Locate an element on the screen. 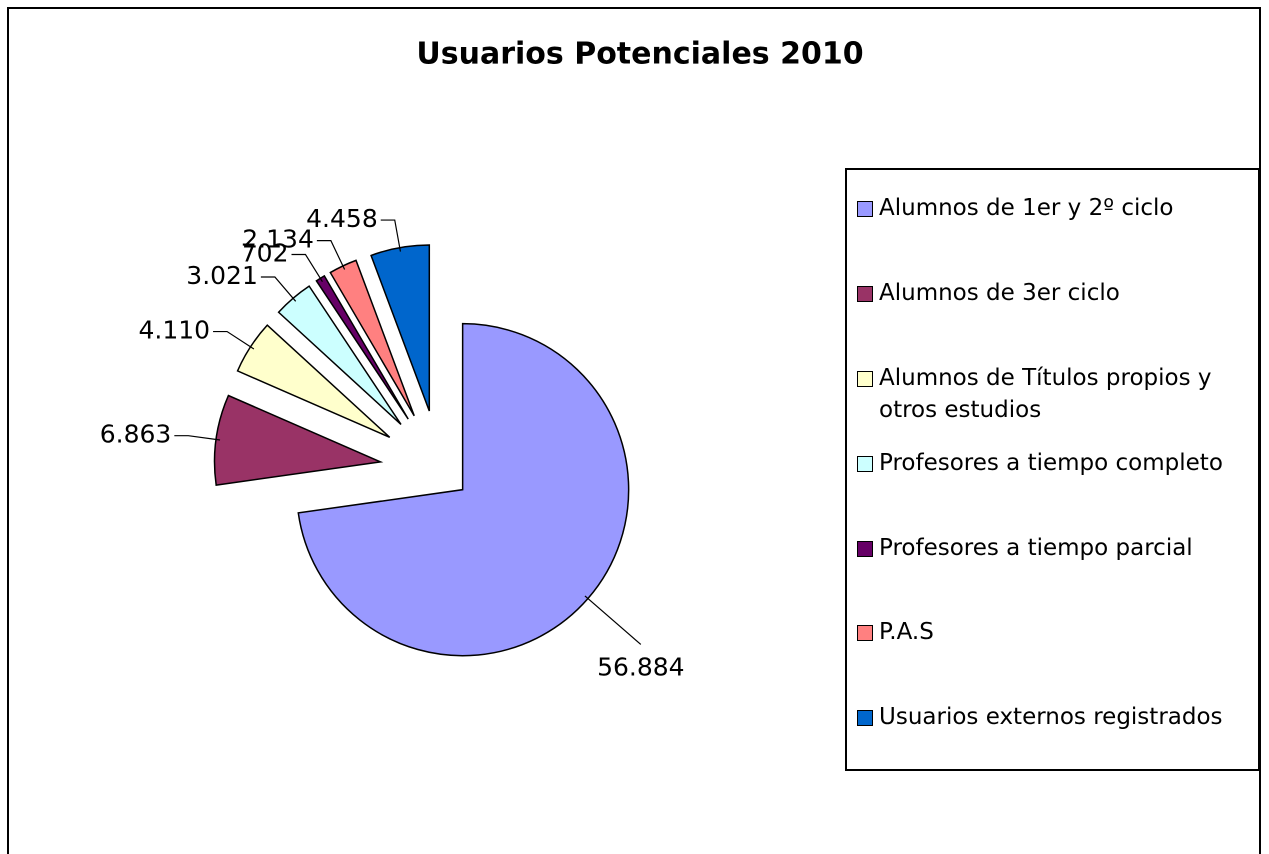 The image size is (1269, 854). data-label: 702 is located at coordinates (265, 253).